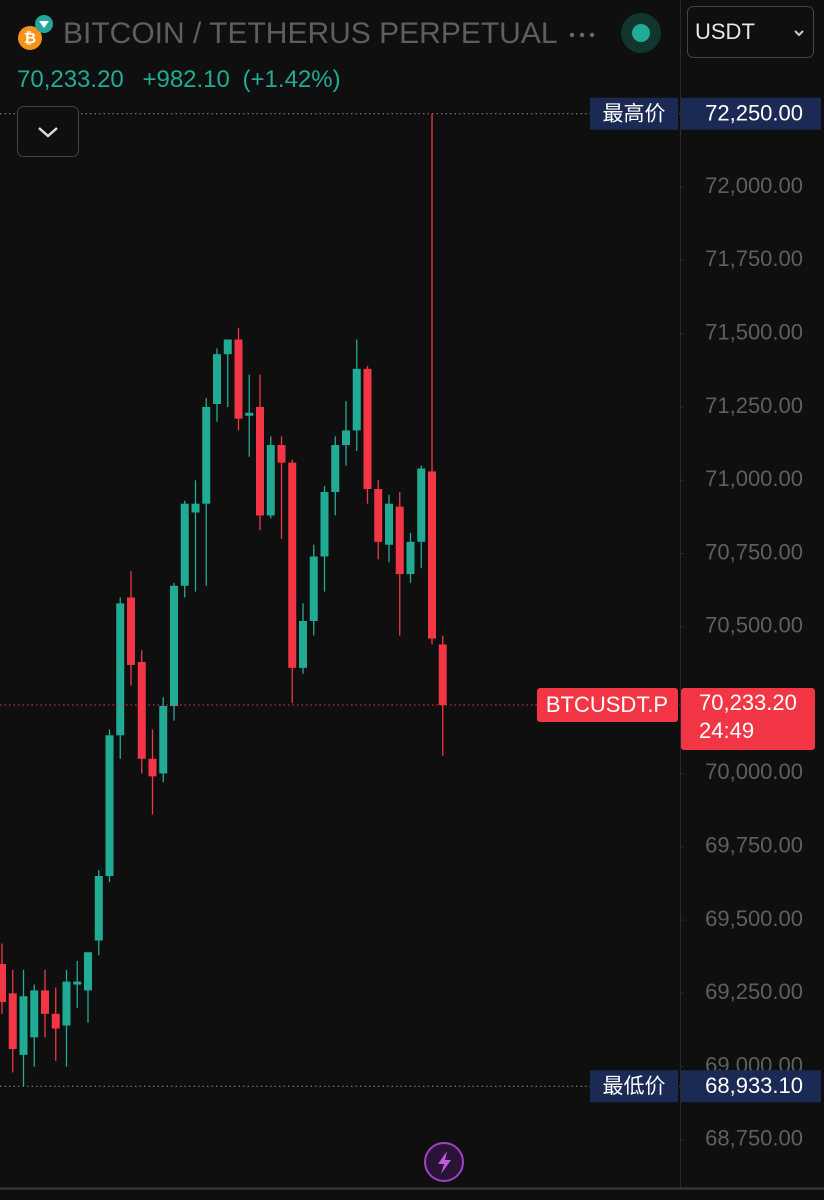  Describe the element at coordinates (754, 113) in the screenshot. I see `marker-value: 72,250.00` at that location.